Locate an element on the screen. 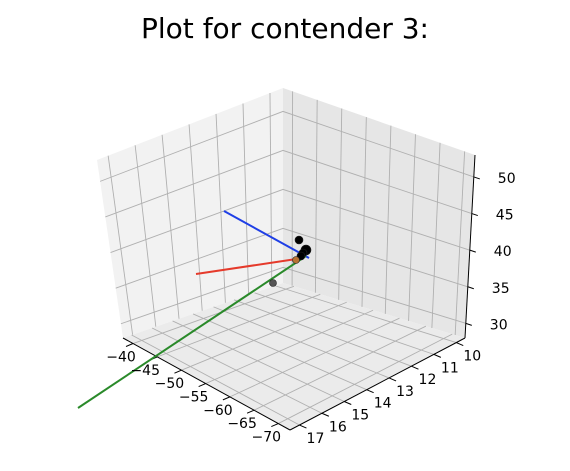 The width and height of the screenshot is (570, 471). z-tick-label: 30 is located at coordinates (499, 325).